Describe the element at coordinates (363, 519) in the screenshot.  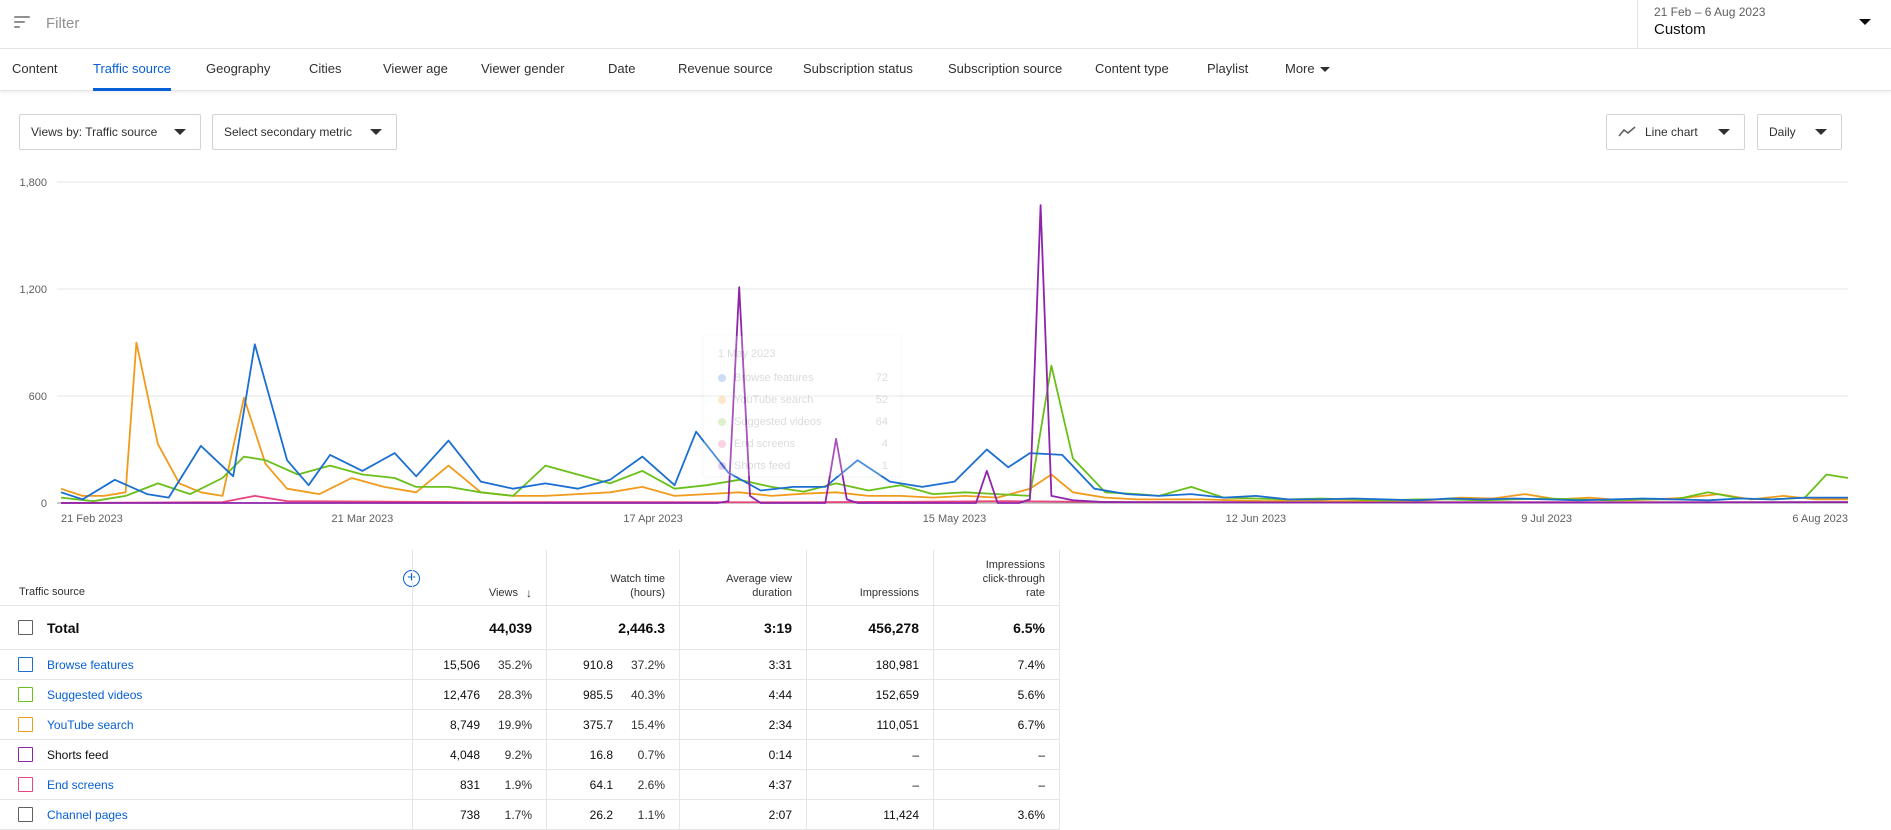
I see `x-tick-label: 21 Mar 2023` at that location.